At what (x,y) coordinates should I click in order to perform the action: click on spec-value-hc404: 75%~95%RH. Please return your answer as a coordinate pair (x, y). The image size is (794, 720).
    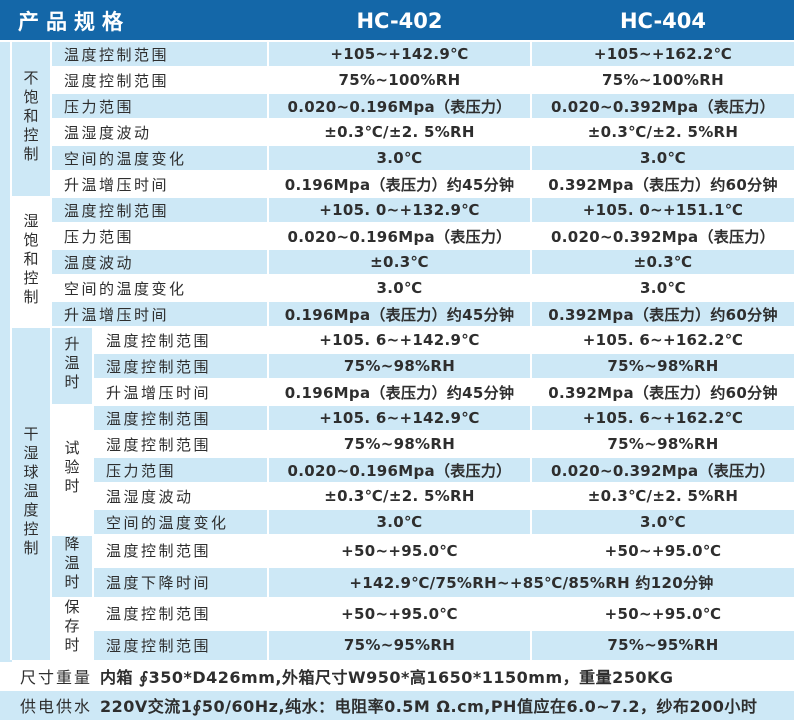
    Looking at the image, I should click on (662, 645).